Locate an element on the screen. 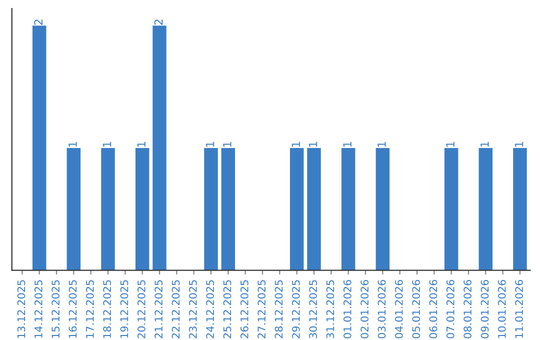  x-tick-label: 03.01.2026 is located at coordinates (382, 309).